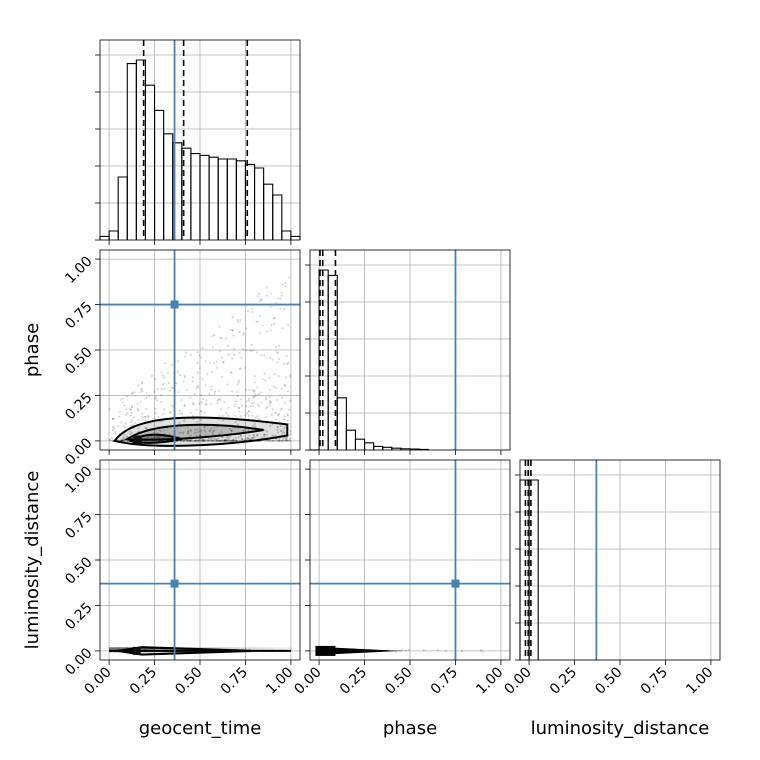 This screenshot has height=760, width=760. I want to click on phase-vs-luminosity_distance-panel, so click(408, 562).